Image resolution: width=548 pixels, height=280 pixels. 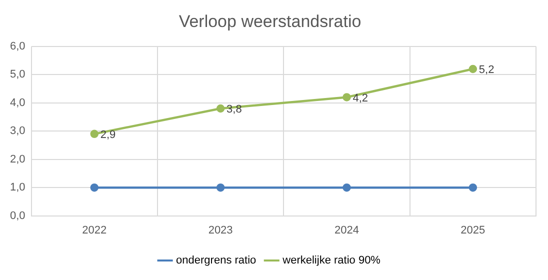 I want to click on y-tick-label: 4,0, so click(x=18, y=102).